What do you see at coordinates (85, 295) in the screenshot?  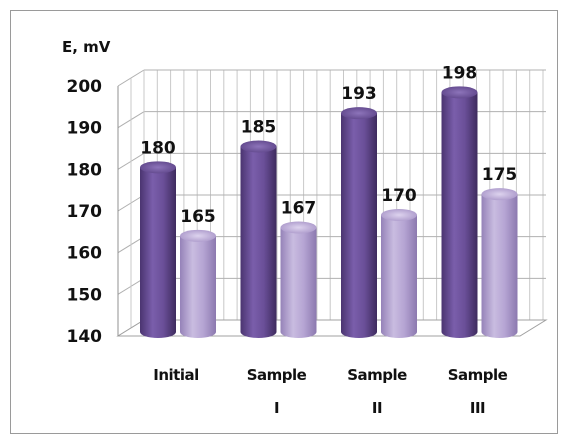 I see `y-tick-label: 150` at bounding box center [85, 295].